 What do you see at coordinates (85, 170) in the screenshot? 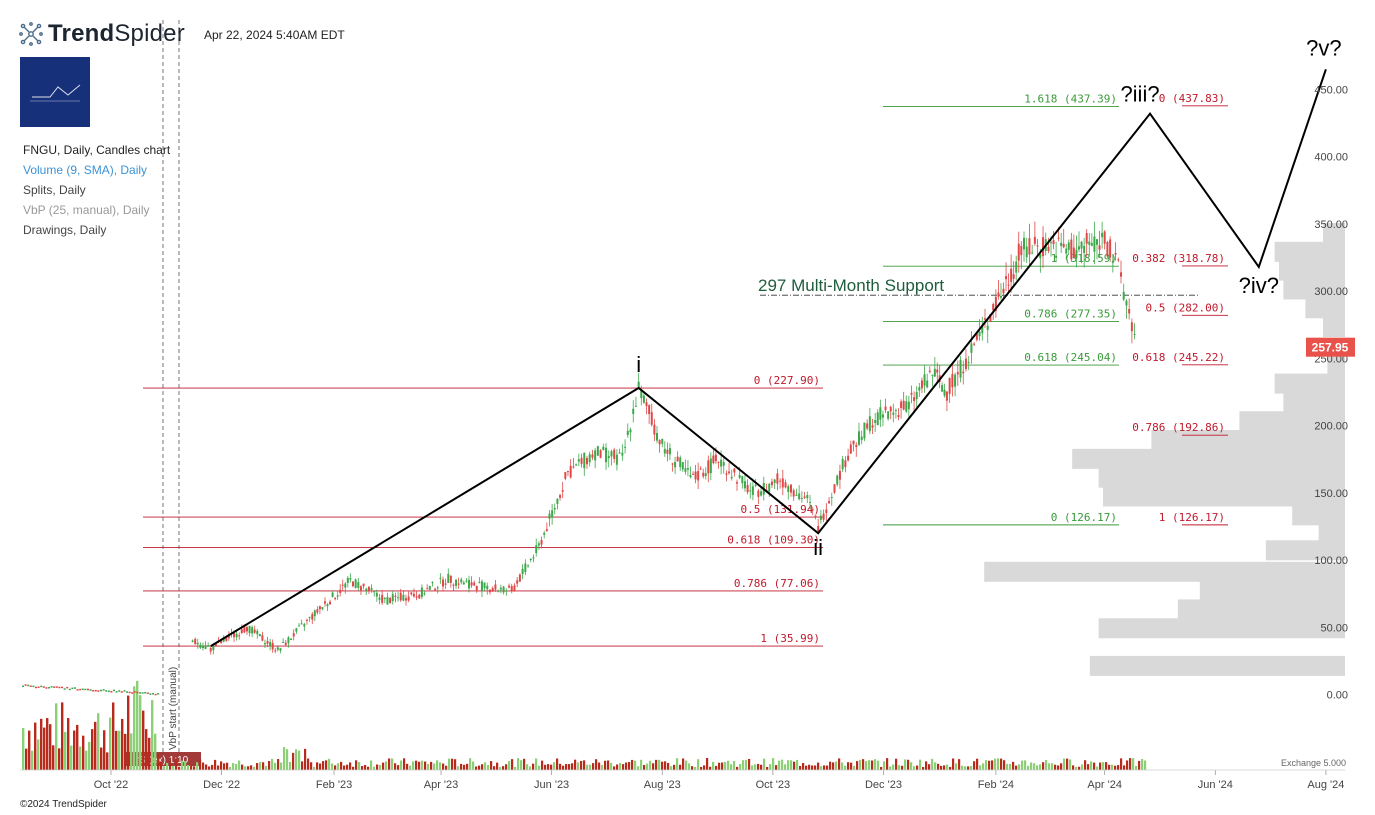
I see `legend-volume: Volume (9, SMA), Daily` at bounding box center [85, 170].